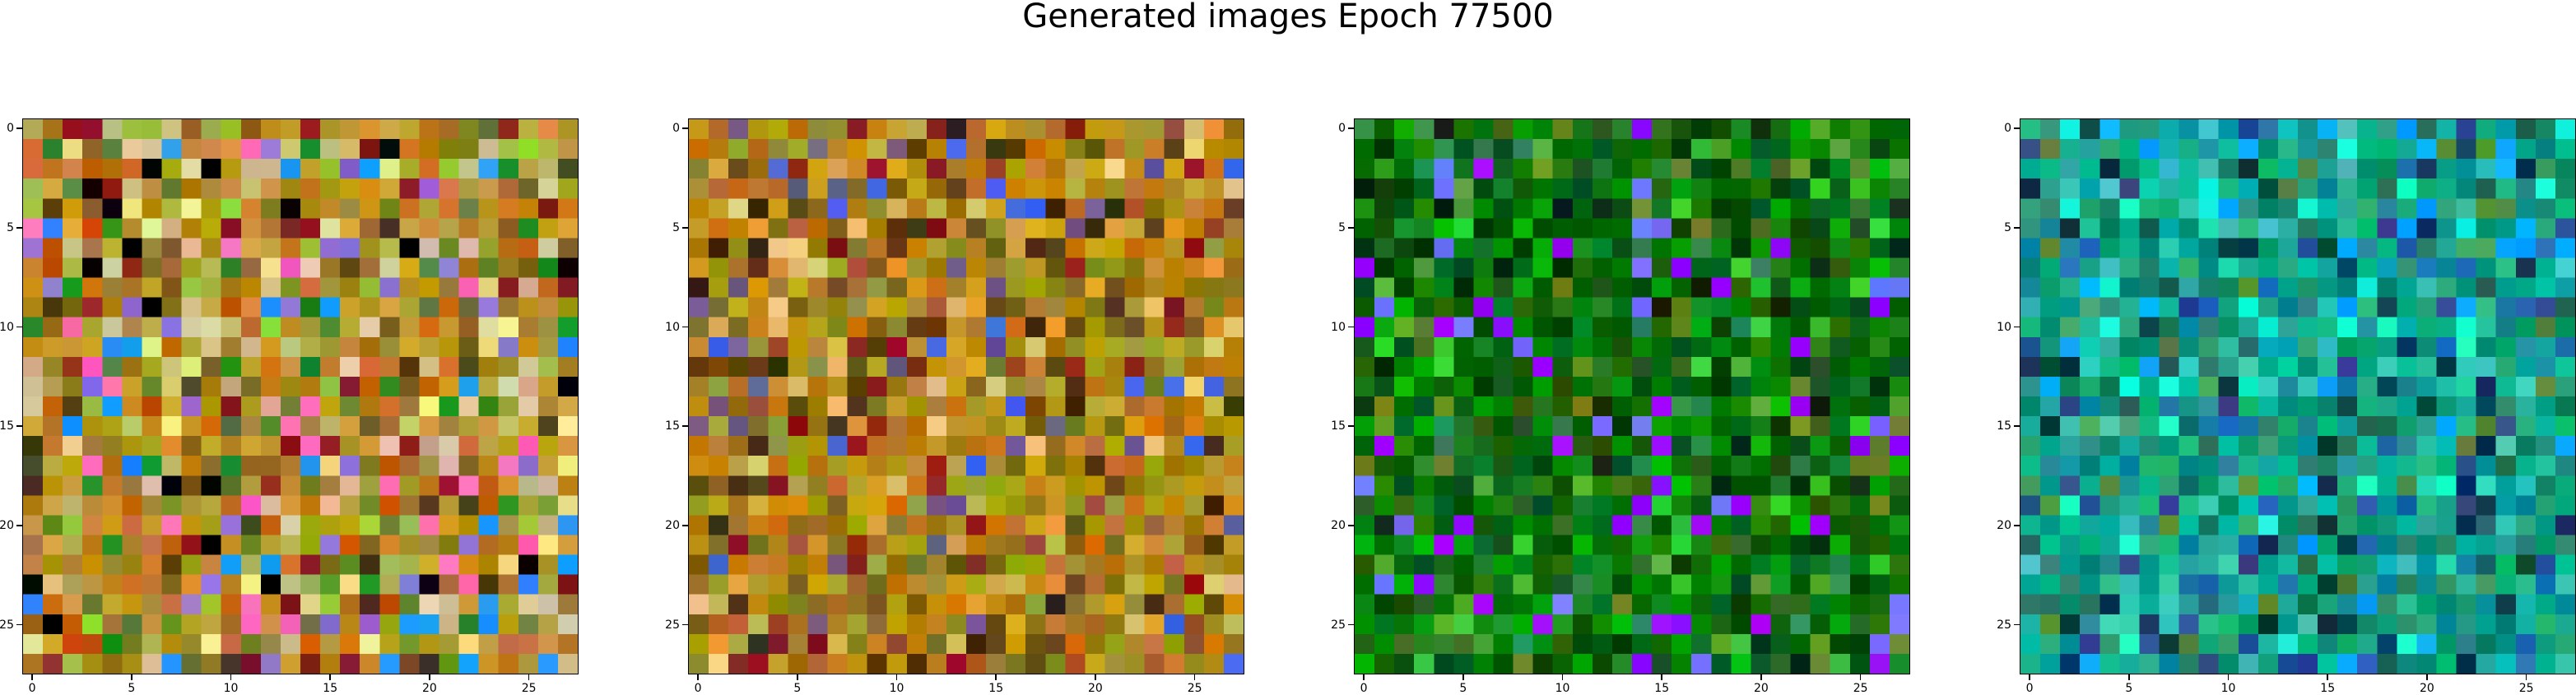  I want to click on figure-title: Generated images Epoch 77500, so click(1288, 17).